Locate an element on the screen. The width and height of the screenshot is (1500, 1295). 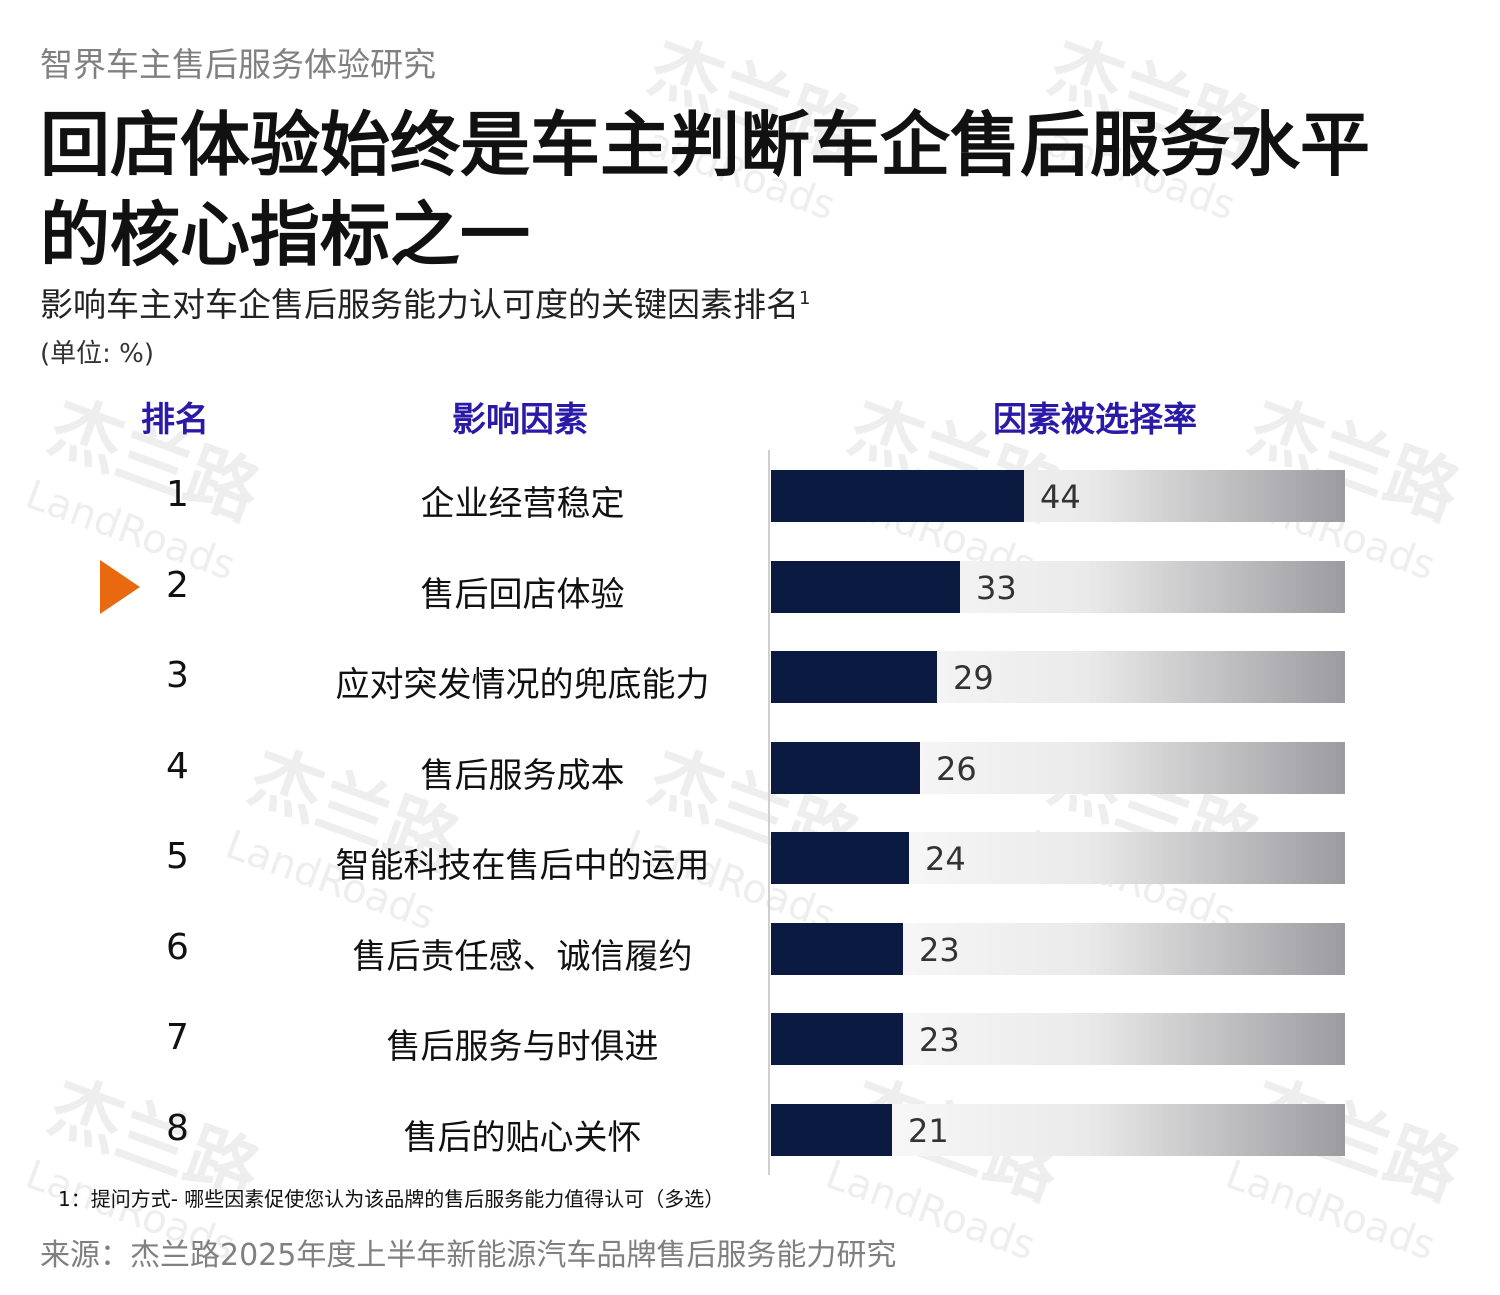
factor-label: 智能科技在售后中的运用 is located at coordinates (522, 866).